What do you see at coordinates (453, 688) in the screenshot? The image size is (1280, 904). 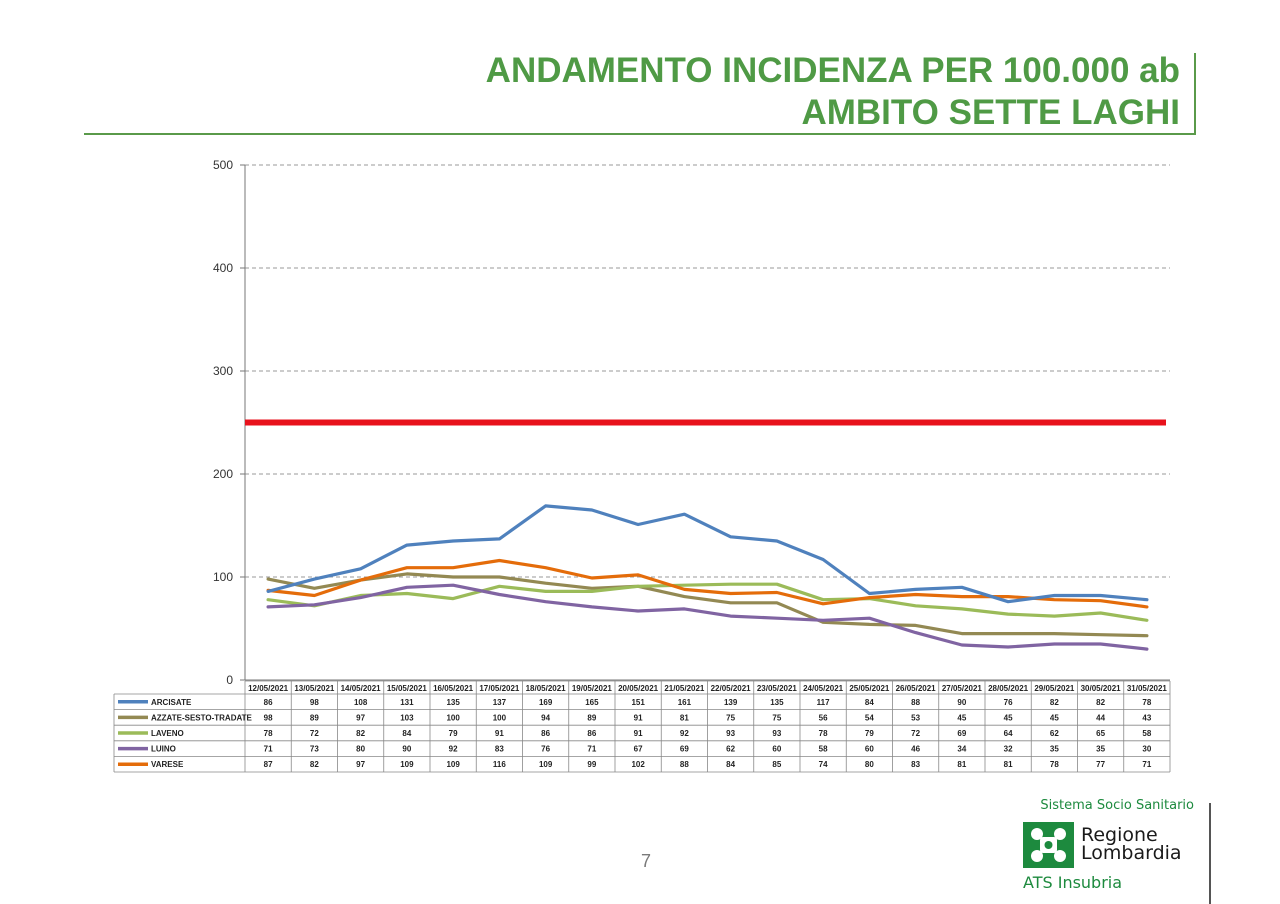 I see `x-tick-label: 16/05/2021` at bounding box center [453, 688].